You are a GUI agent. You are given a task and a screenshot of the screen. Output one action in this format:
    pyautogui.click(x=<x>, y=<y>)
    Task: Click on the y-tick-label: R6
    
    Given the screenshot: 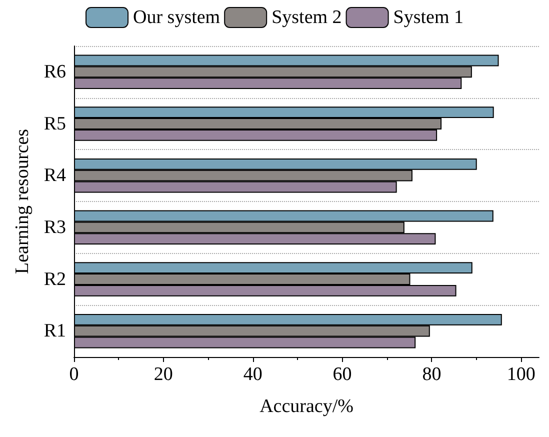 What is the action you would take?
    pyautogui.click(x=55, y=71)
    